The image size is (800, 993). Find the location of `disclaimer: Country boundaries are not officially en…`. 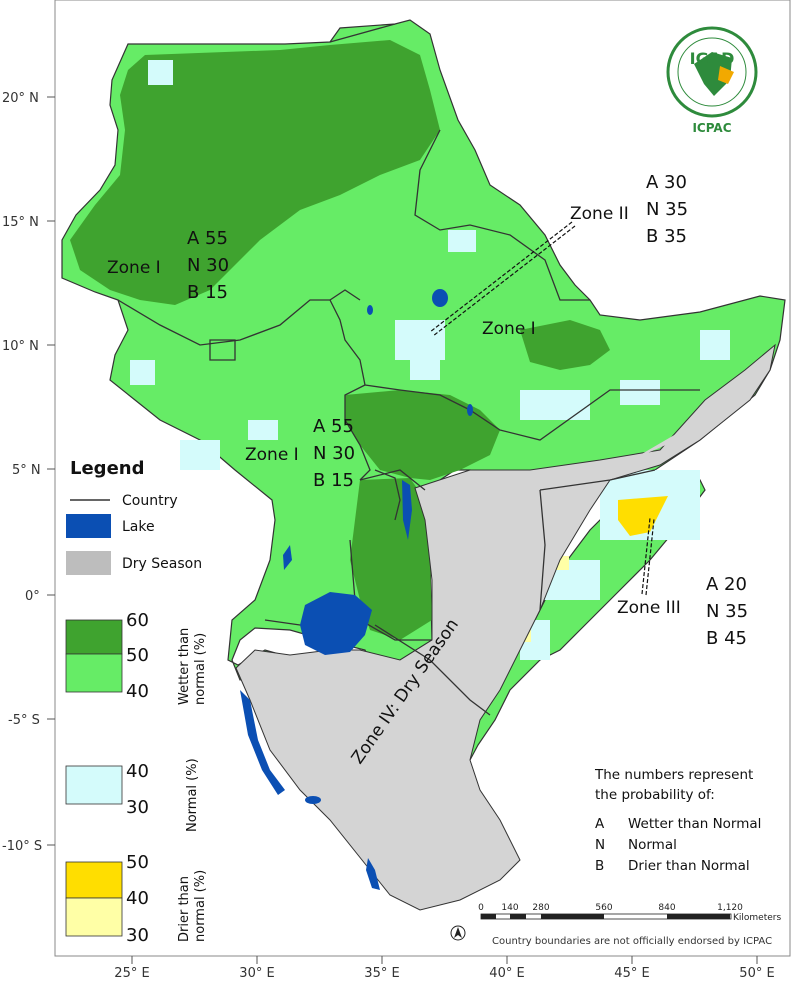

disclaimer: Country boundaries are not officially en… is located at coordinates (632, 941).